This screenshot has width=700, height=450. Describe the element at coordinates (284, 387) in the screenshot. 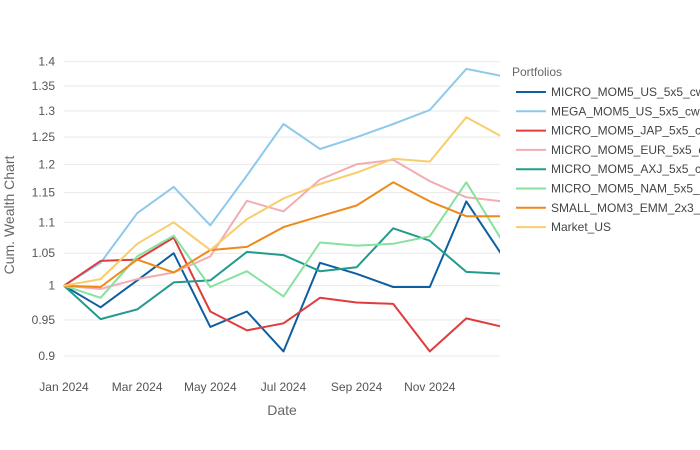

I see `x-tick-label: Jul 2024` at that location.